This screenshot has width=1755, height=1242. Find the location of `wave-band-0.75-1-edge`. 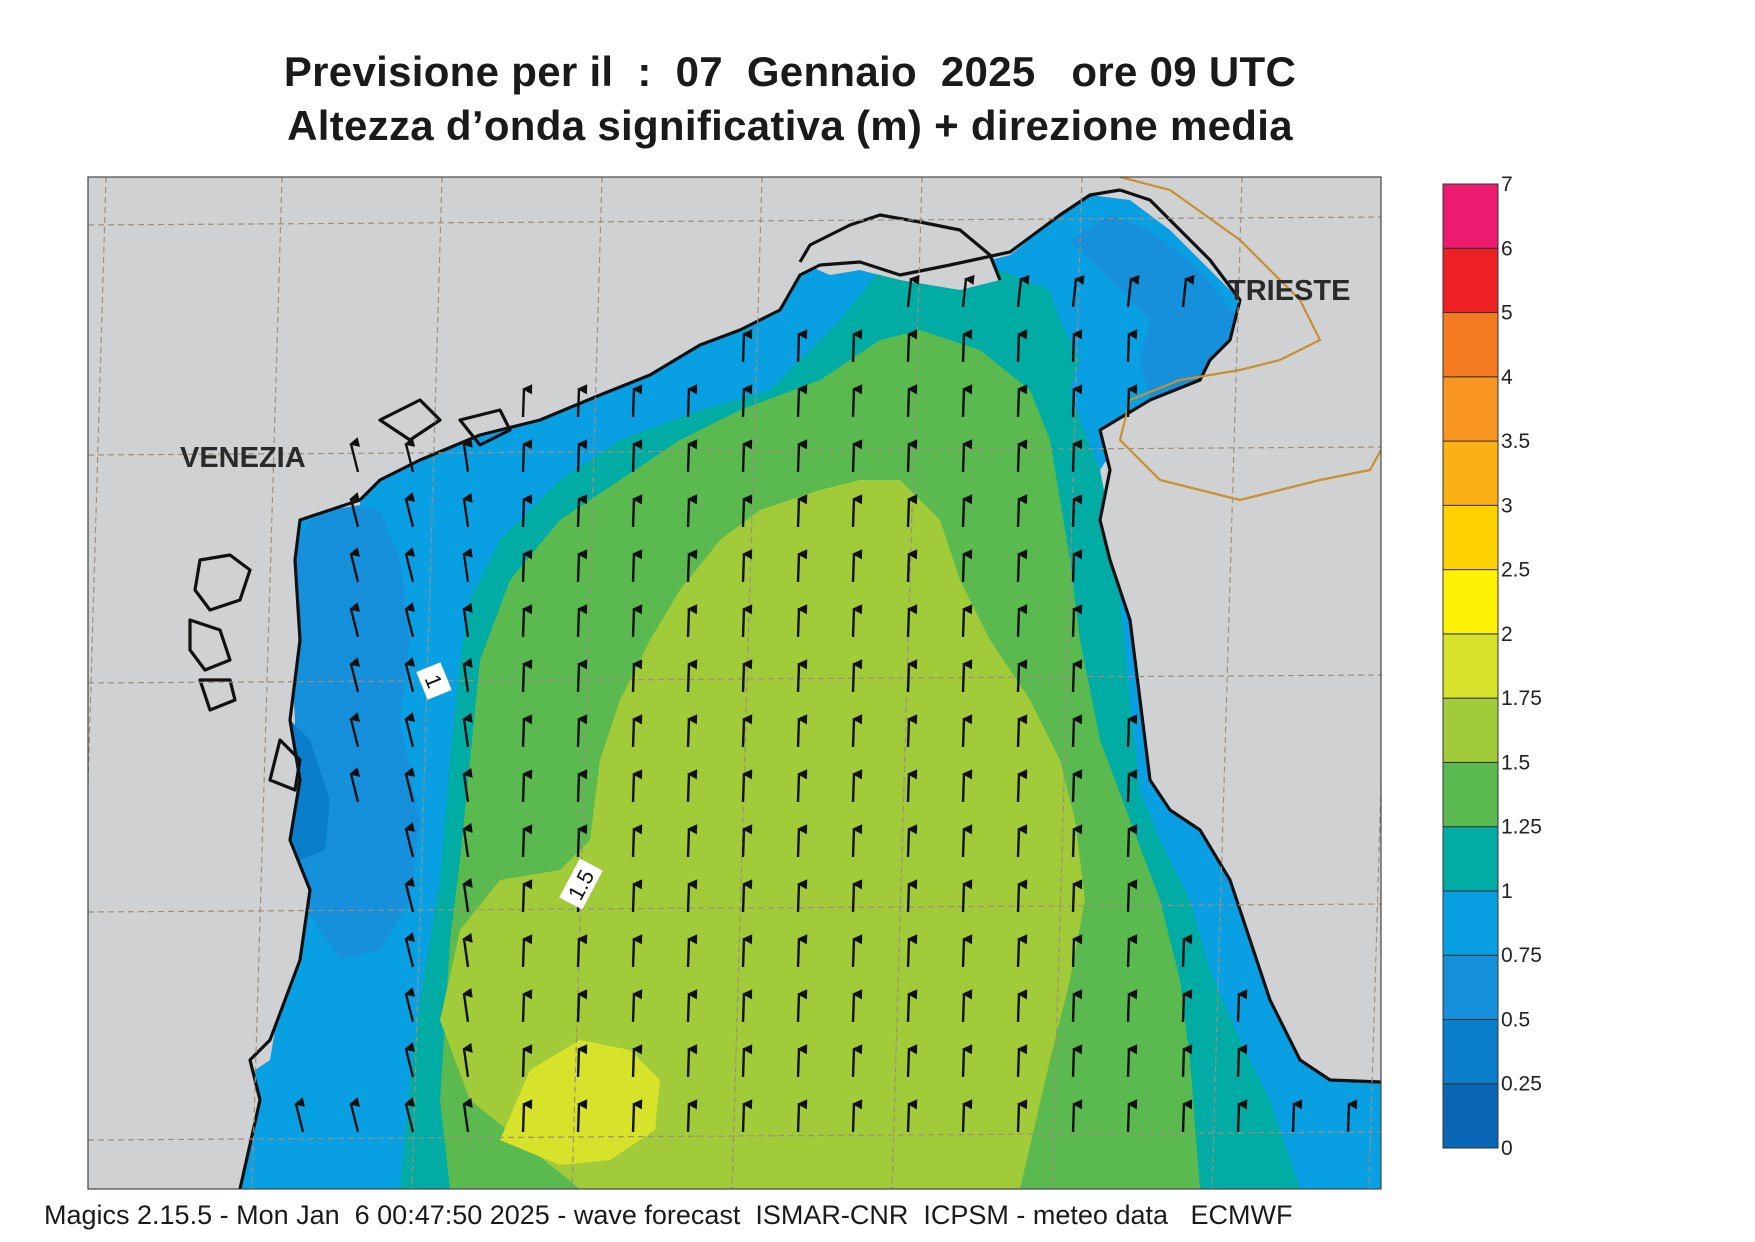

wave-band-0.75-1-edge is located at coordinates (1365, 1124).